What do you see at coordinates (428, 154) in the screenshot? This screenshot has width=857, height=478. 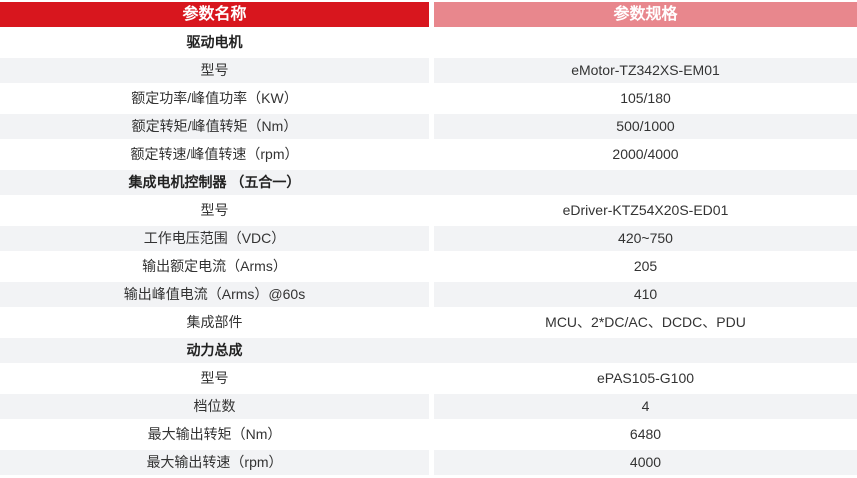 I see `param-row: 额定转速/峰值转速（rpm） 2000/4000` at bounding box center [428, 154].